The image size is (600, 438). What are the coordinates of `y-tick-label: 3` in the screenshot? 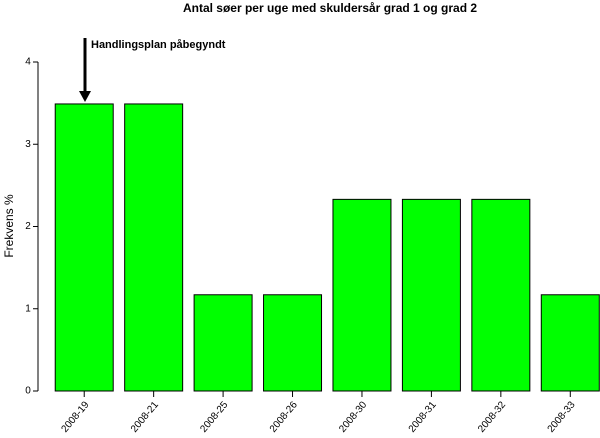 It's located at (28, 144).